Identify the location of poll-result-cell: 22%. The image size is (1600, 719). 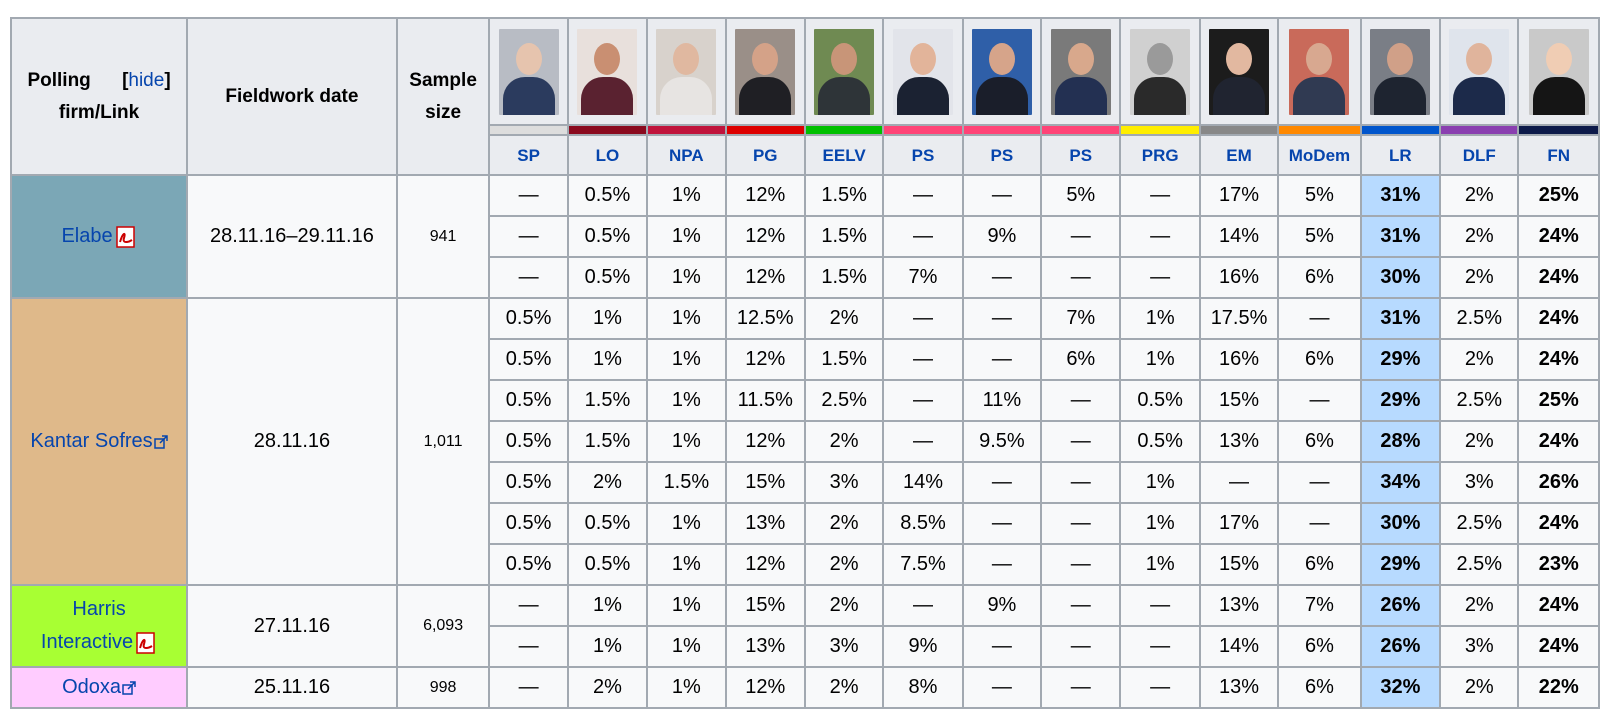
(1558, 687).